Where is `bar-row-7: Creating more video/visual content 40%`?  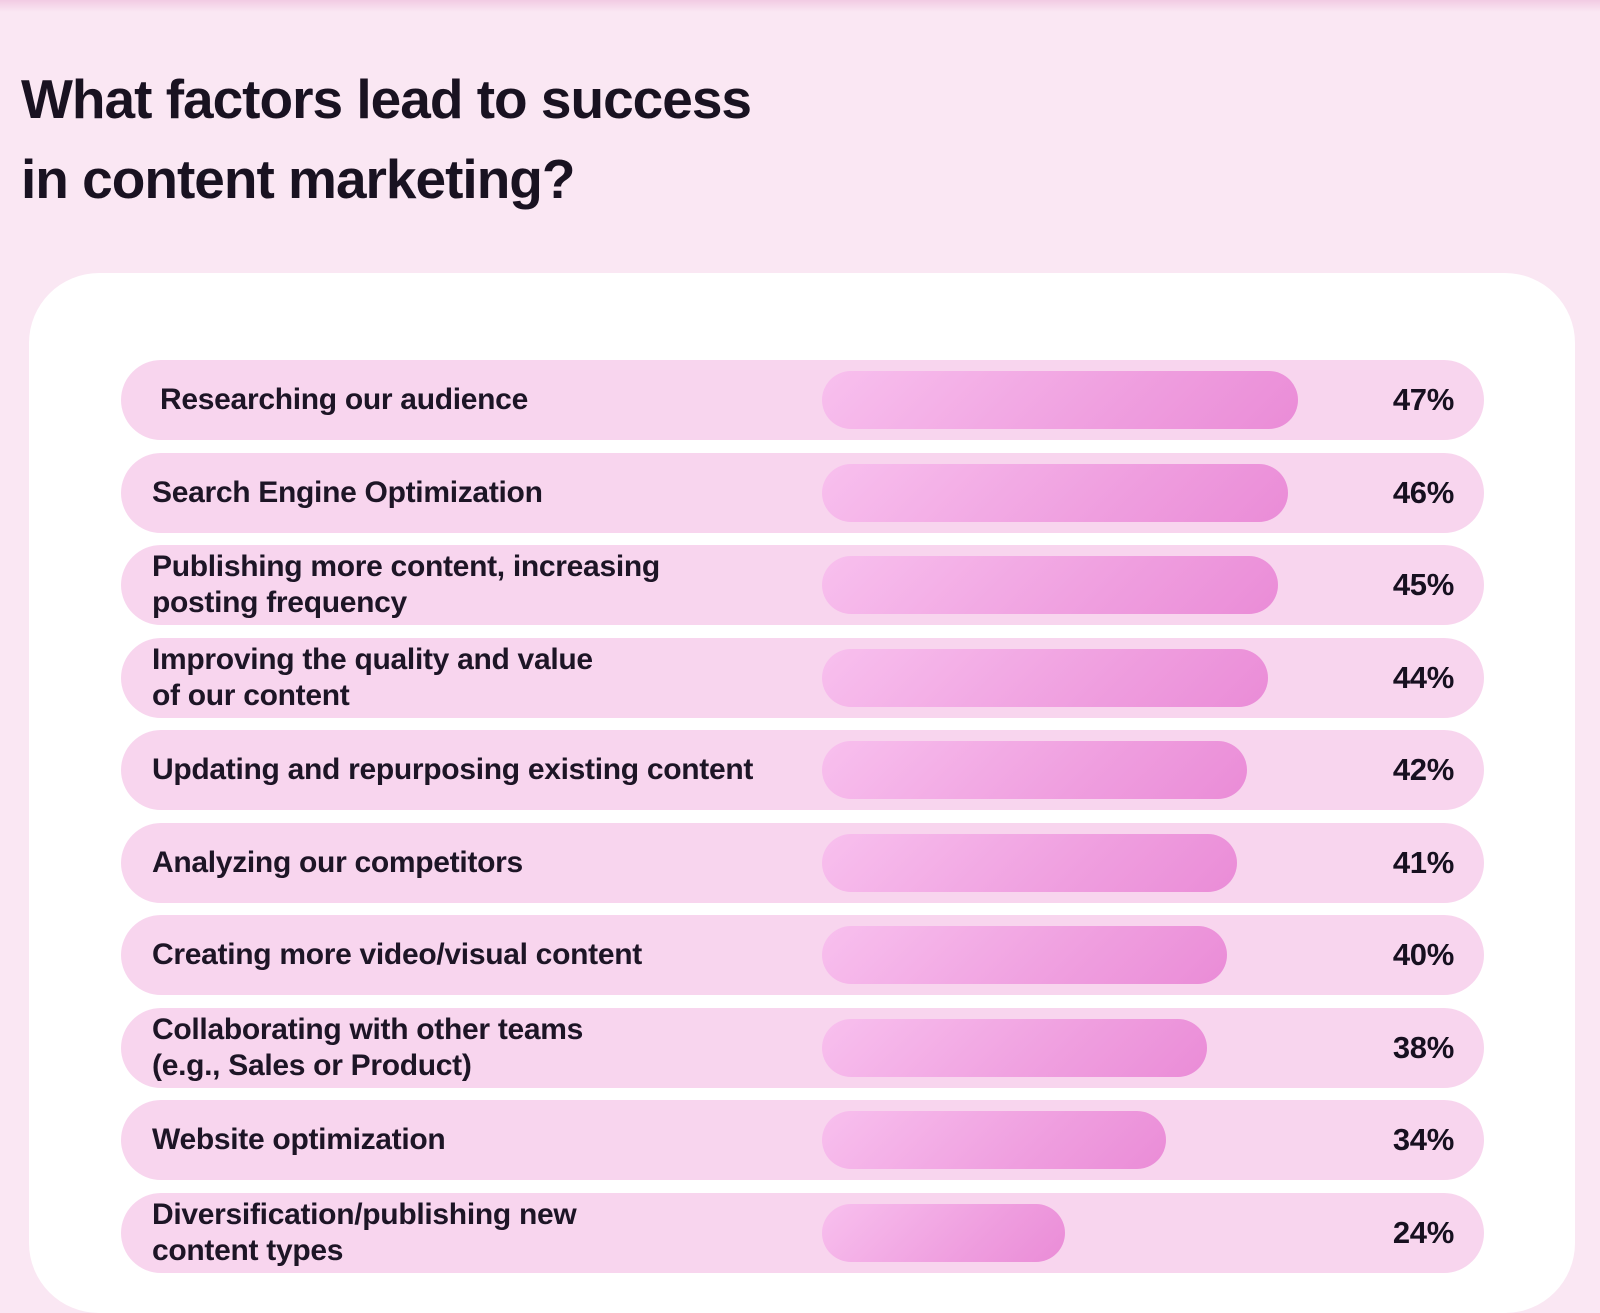 bar-row-7: Creating more video/visual content 40% is located at coordinates (802, 955).